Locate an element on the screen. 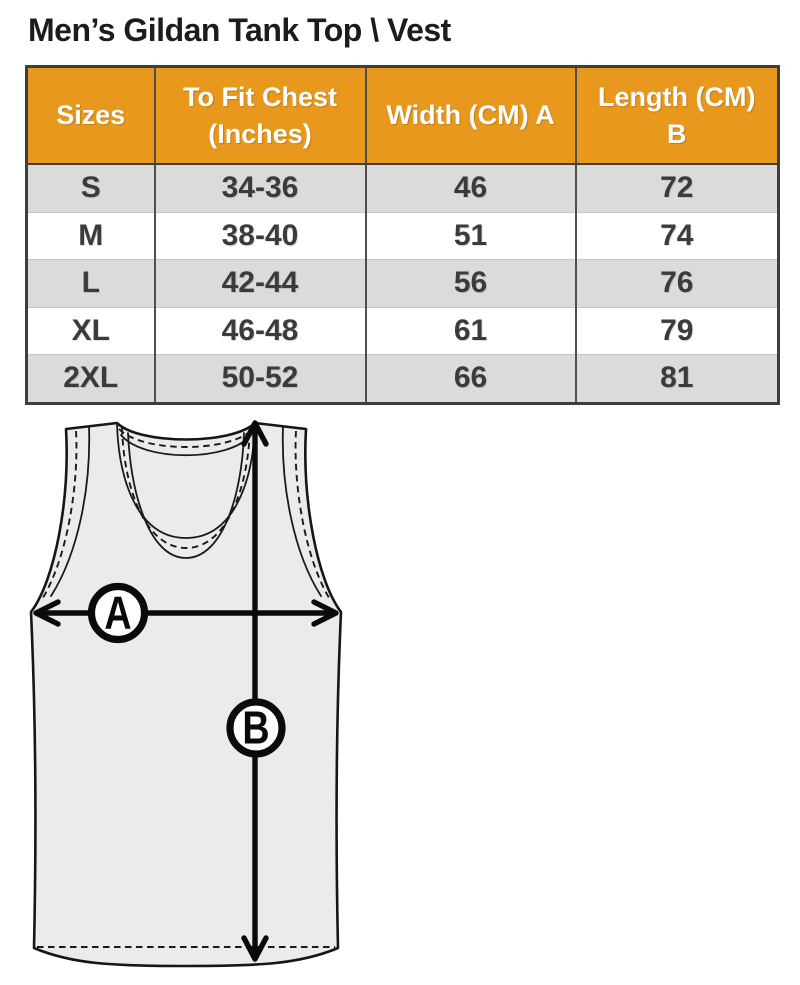 The image size is (800, 985). length-cell: 76 is located at coordinates (676, 283).